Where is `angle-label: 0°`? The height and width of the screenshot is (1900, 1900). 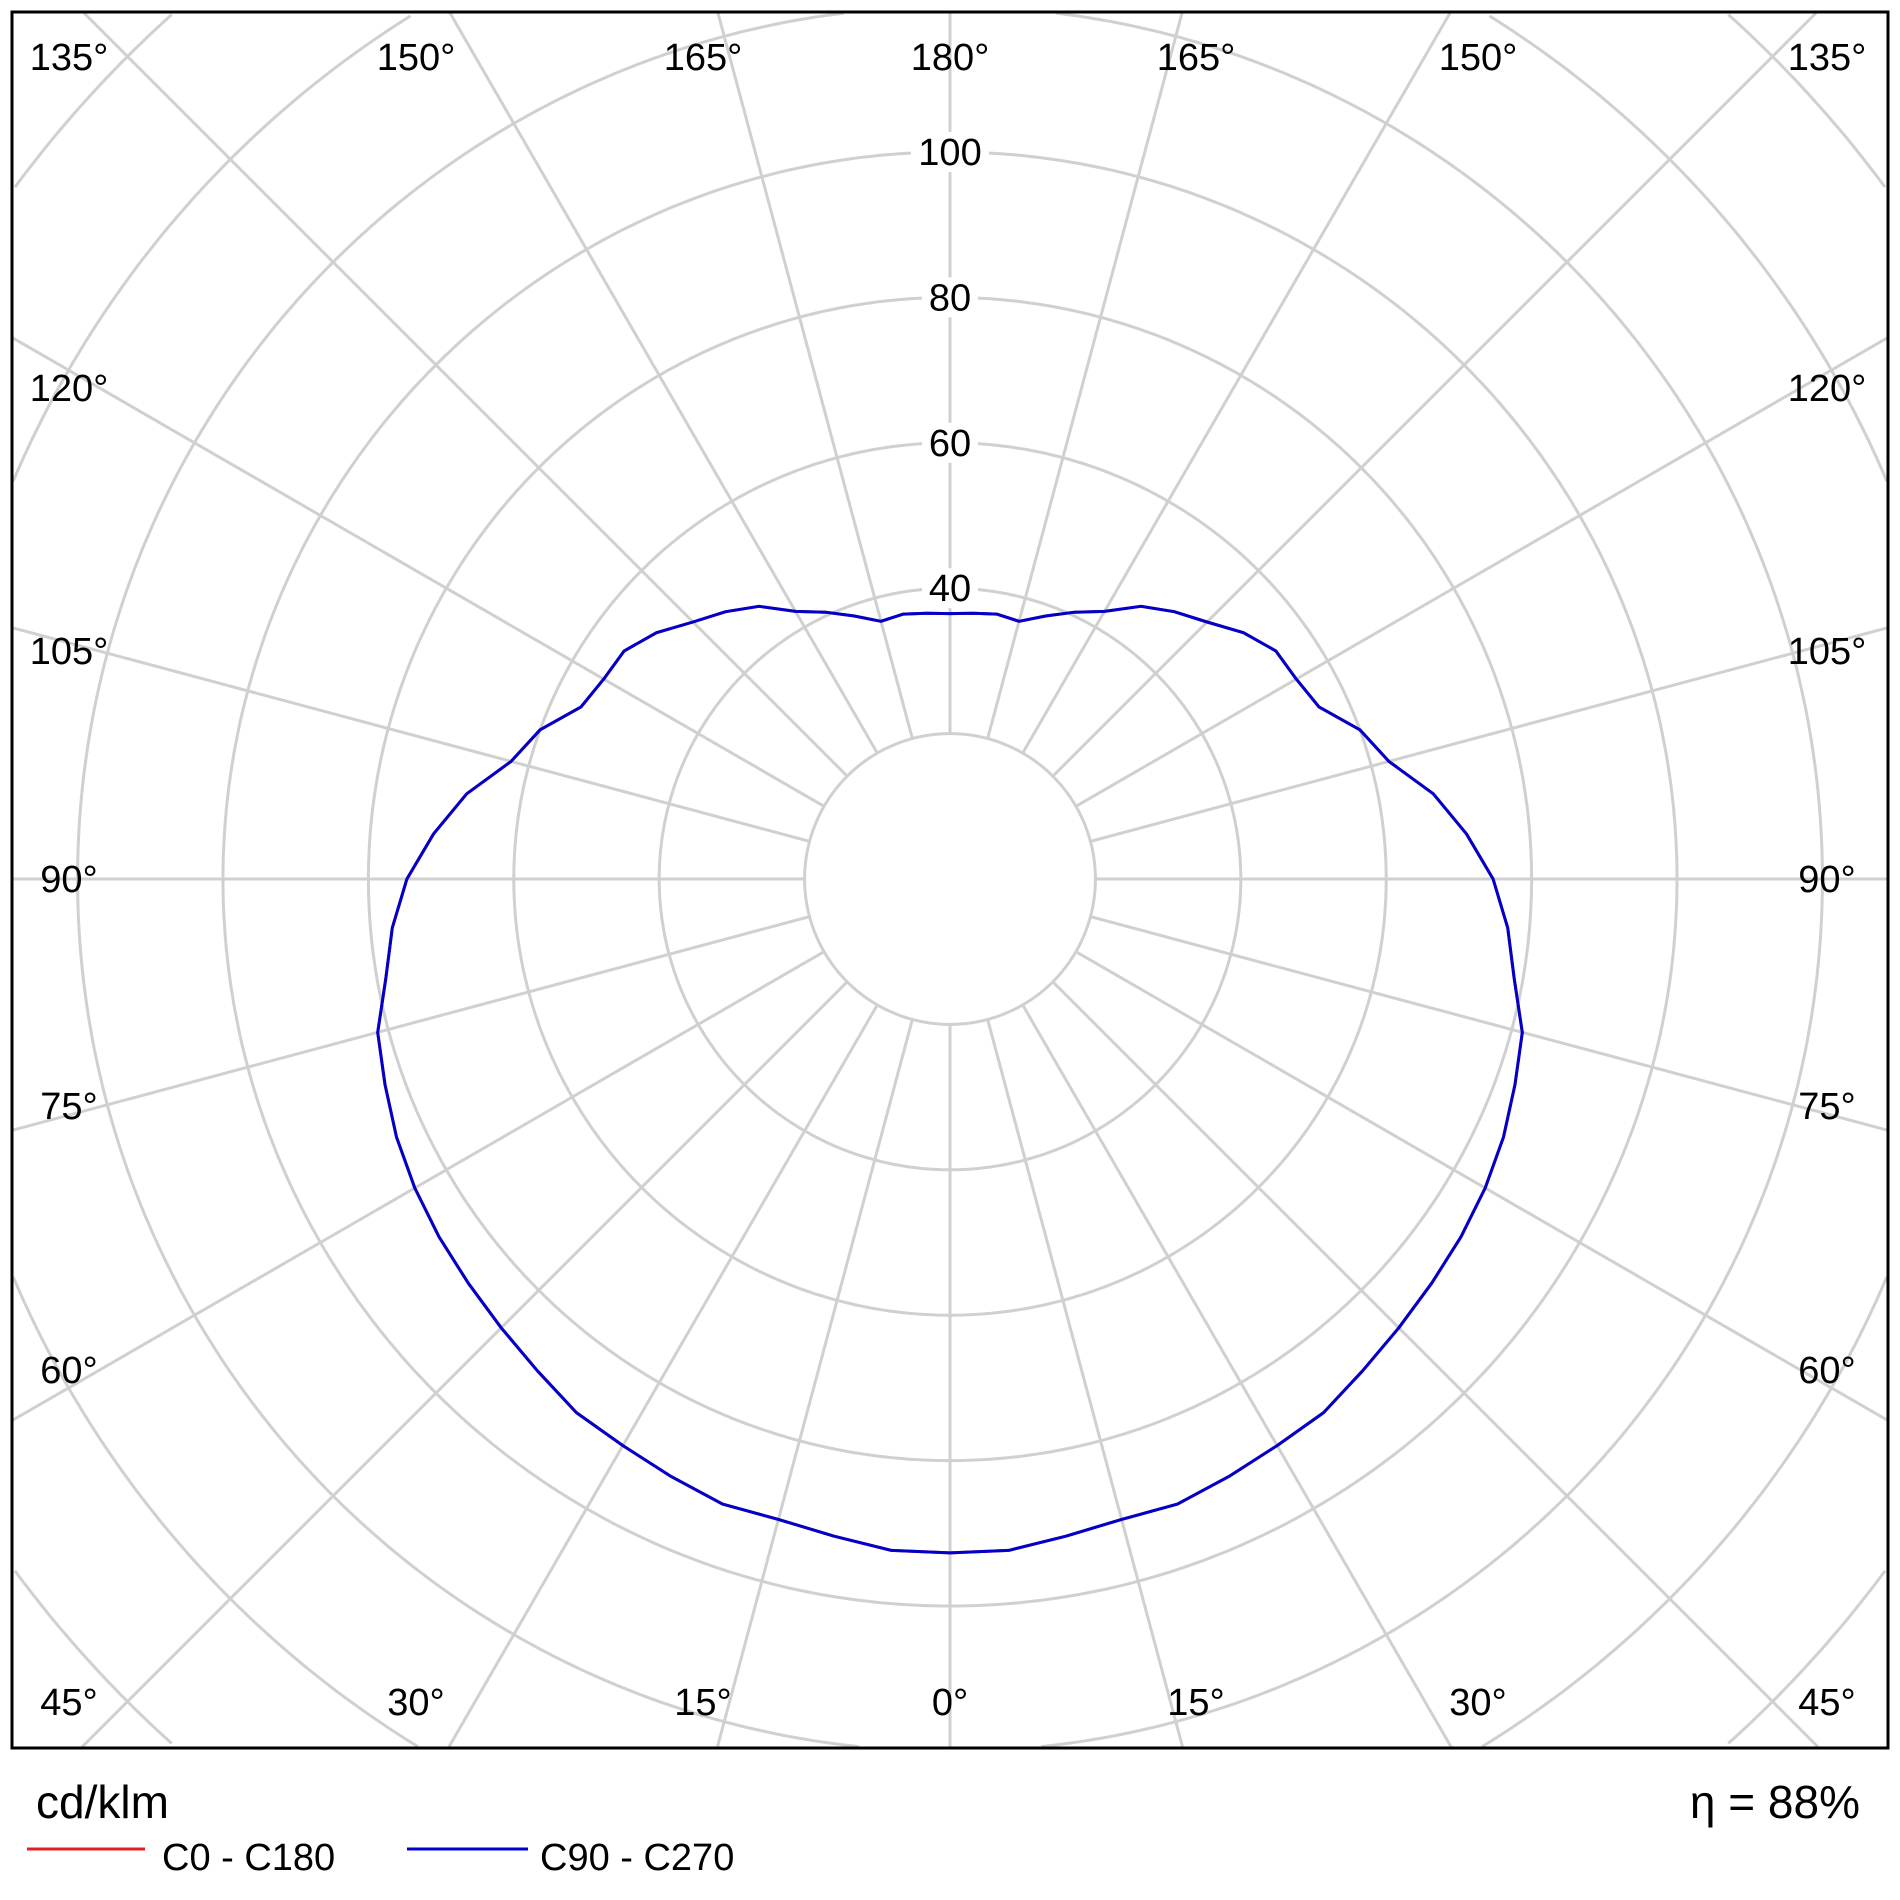 angle-label: 0° is located at coordinates (950, 1703).